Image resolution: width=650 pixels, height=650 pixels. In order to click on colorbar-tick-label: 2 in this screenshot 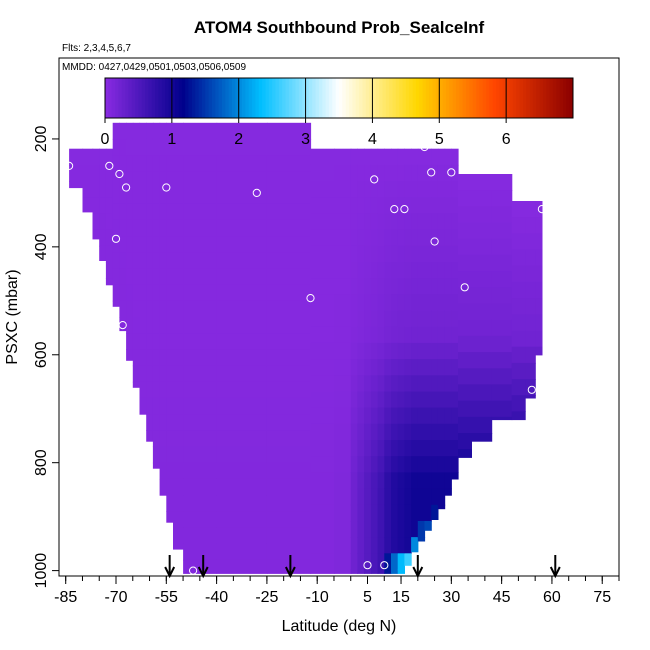, I will do `click(238, 139)`.